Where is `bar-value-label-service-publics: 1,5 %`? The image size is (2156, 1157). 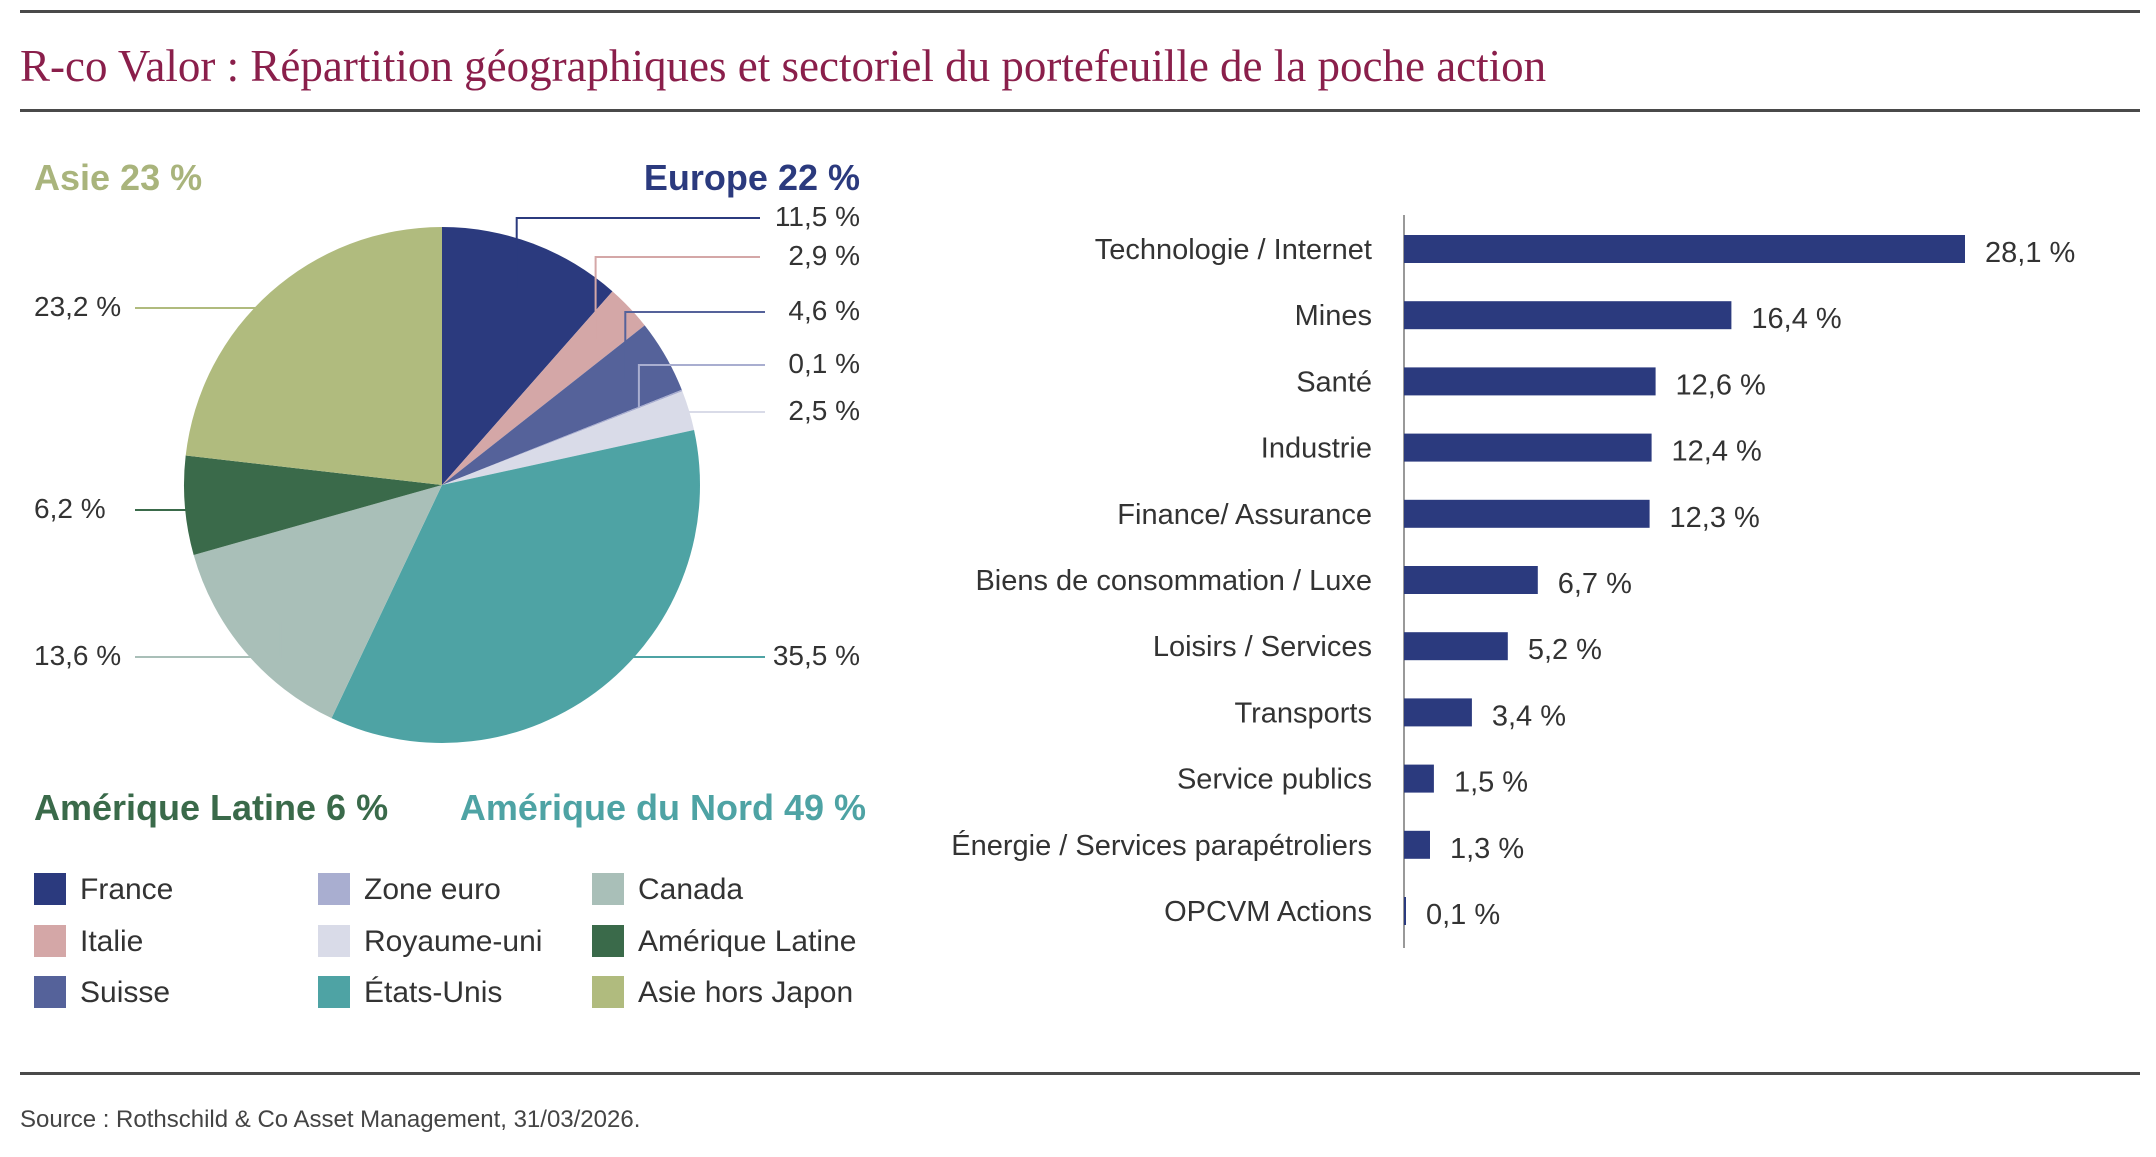 bar-value-label-service-publics: 1,5 % is located at coordinates (1491, 783).